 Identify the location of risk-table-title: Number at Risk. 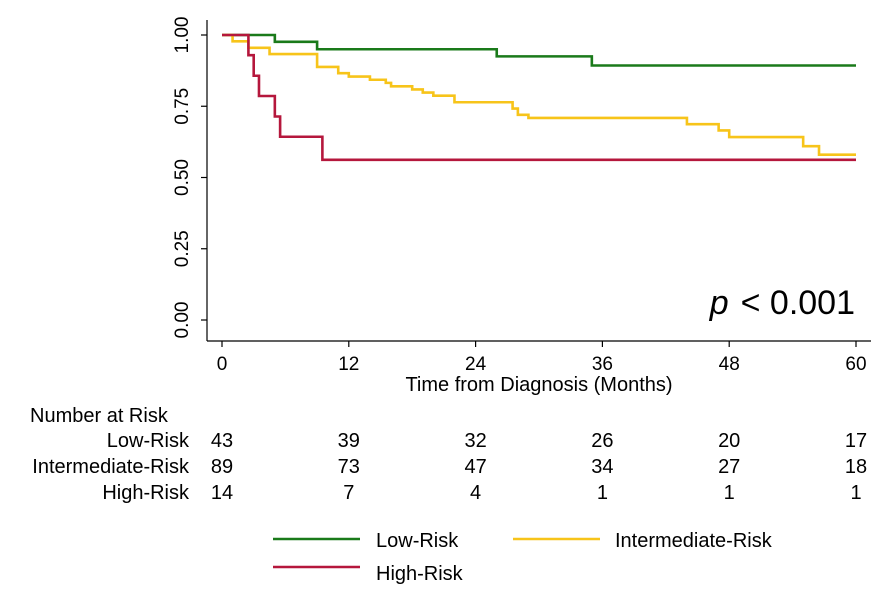
(99, 416).